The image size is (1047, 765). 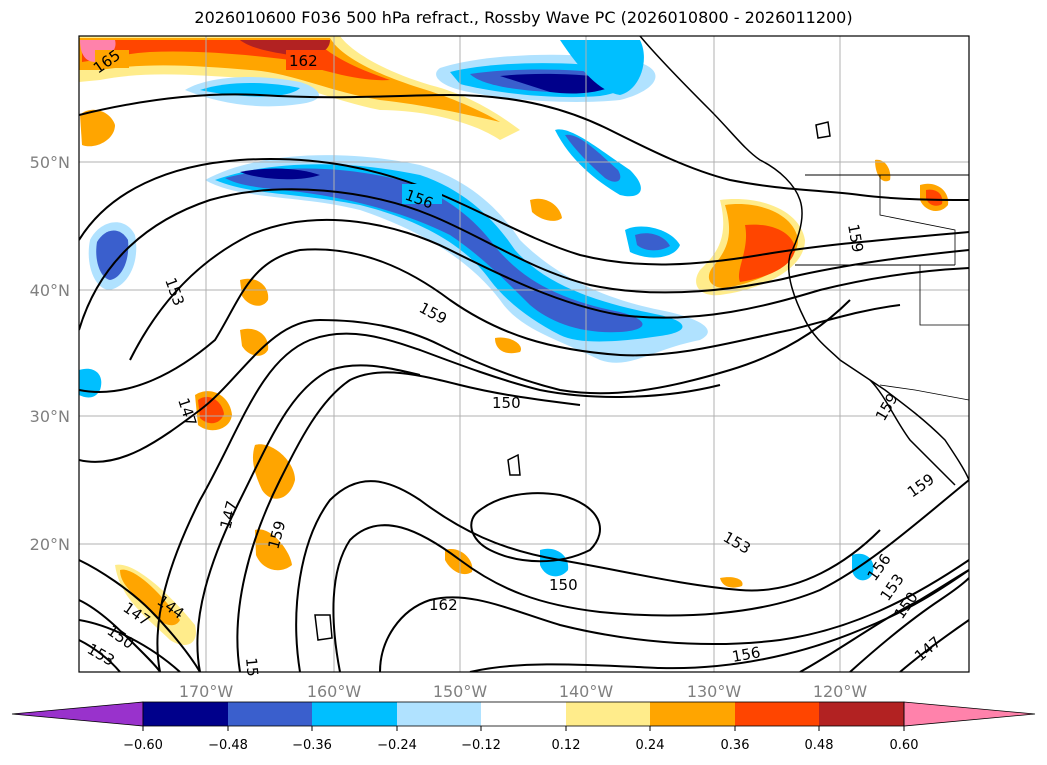 I want to click on longitude-label: 130°W, so click(x=714, y=691).